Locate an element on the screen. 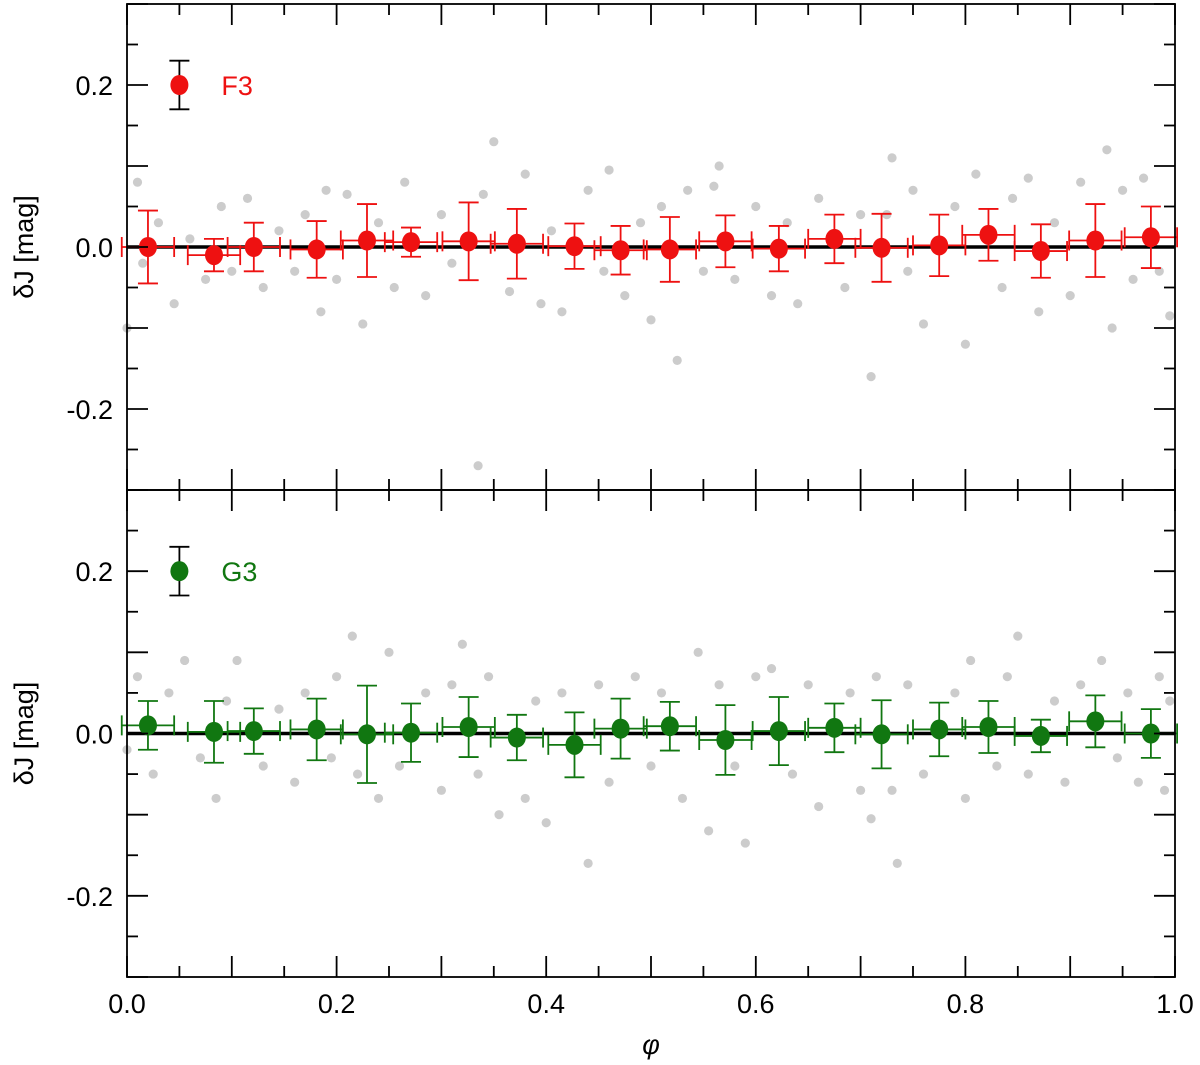 This screenshot has height=1065, width=1200. bottom-binned-points is located at coordinates (649, 734).